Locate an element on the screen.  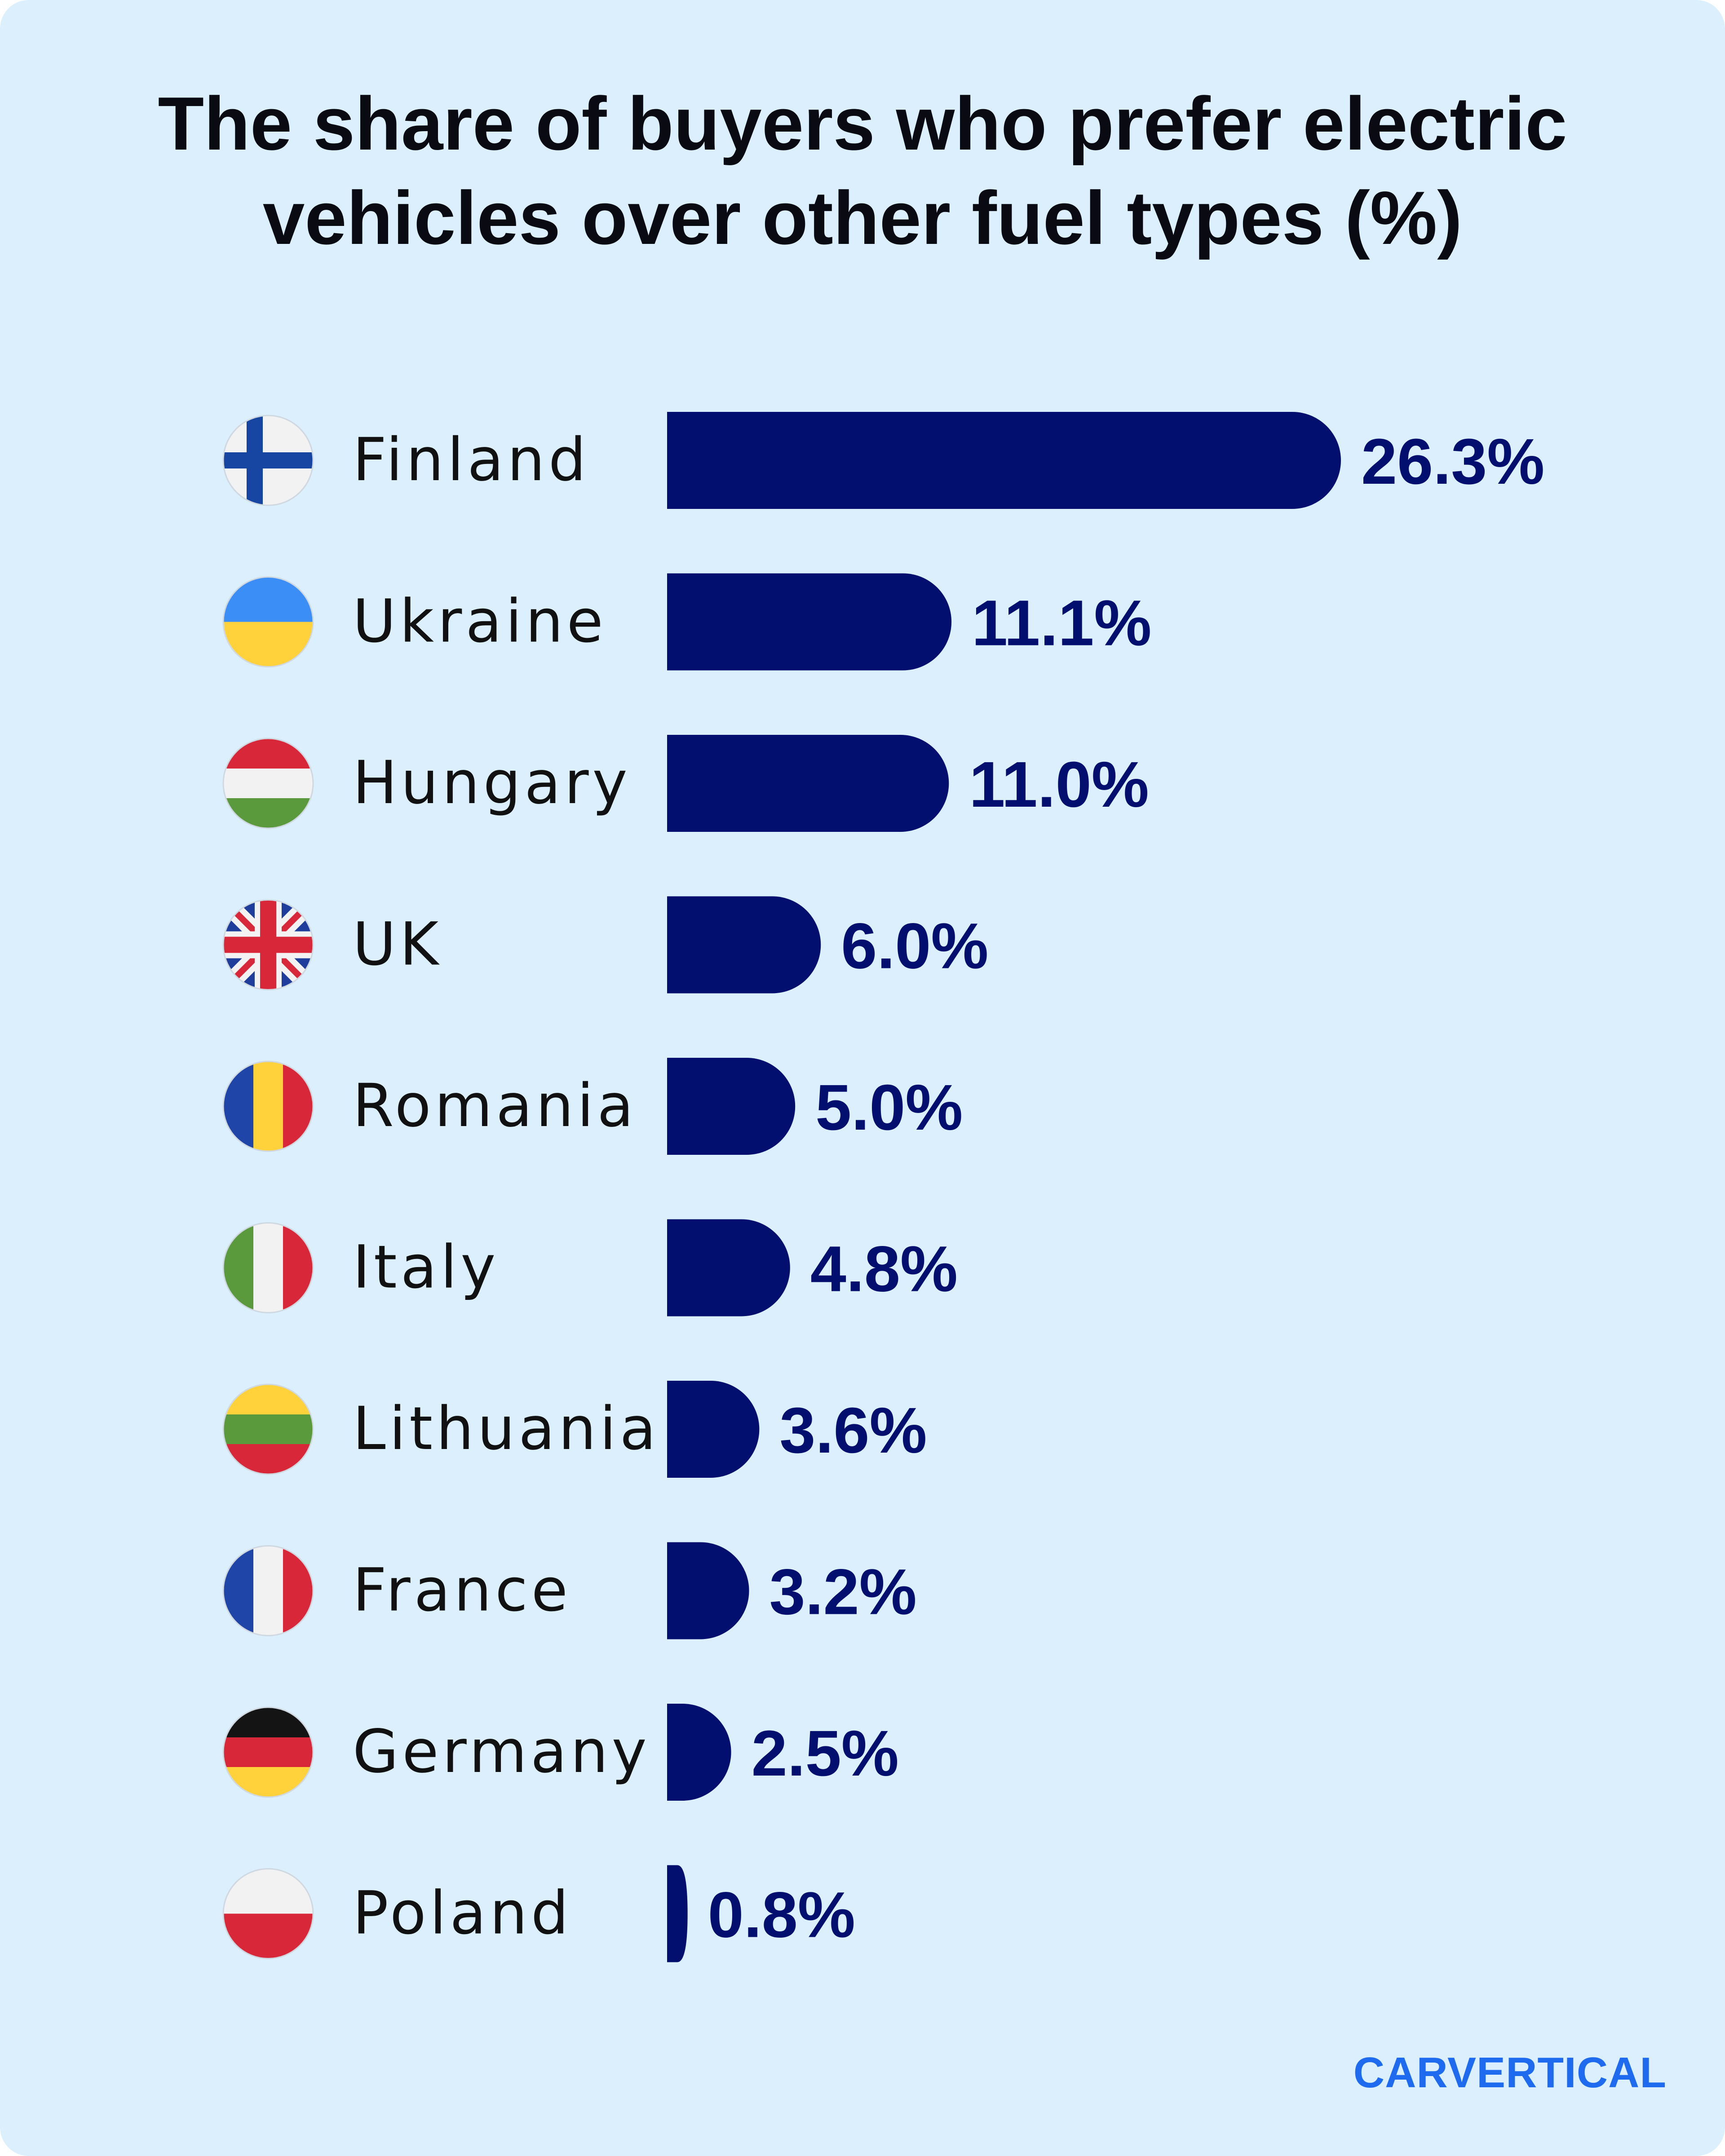
category-label: Italy is located at coordinates (426, 1267).